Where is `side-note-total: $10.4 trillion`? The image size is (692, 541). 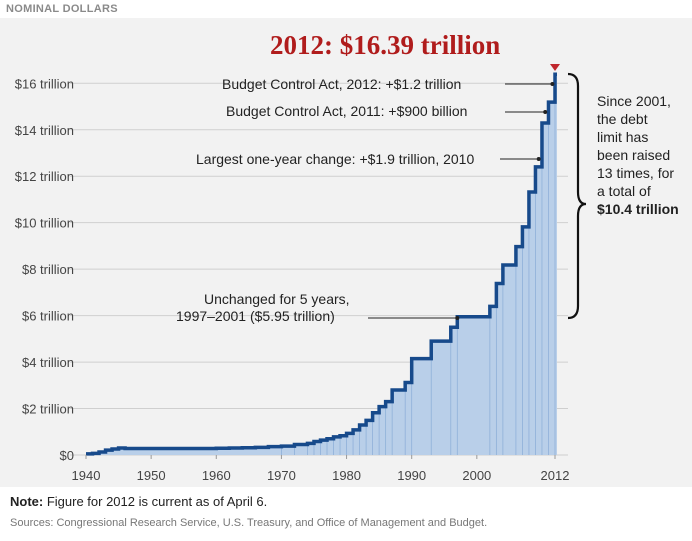
side-note-total: $10.4 trillion is located at coordinates (638, 209).